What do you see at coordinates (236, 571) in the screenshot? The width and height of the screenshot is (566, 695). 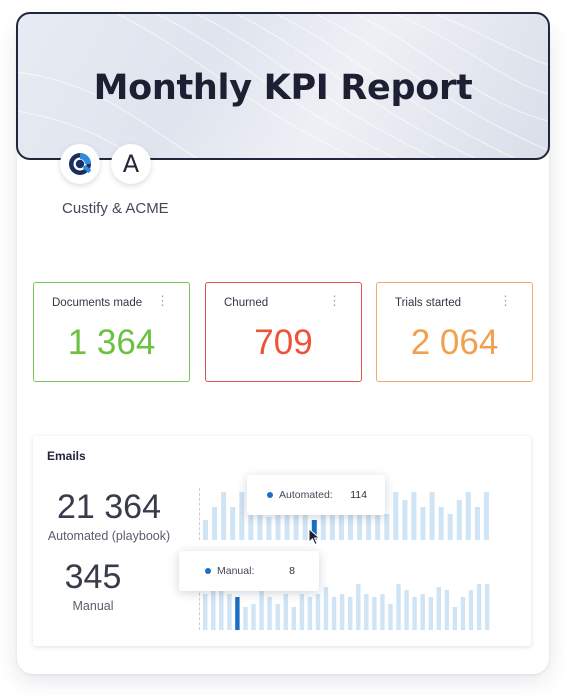 I see `tooltip-label: Manual:` at bounding box center [236, 571].